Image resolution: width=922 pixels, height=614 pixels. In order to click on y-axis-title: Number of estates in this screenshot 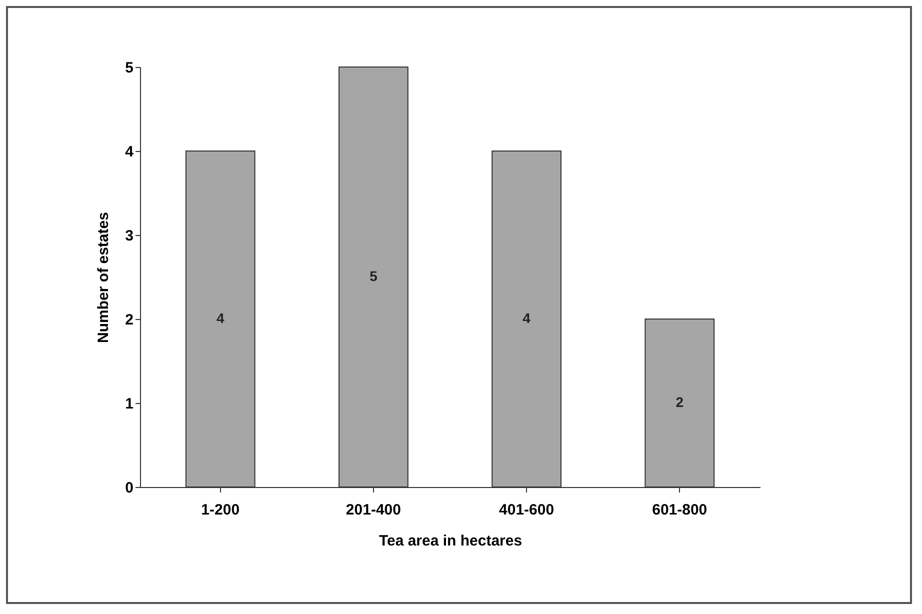, I will do `click(103, 277)`.